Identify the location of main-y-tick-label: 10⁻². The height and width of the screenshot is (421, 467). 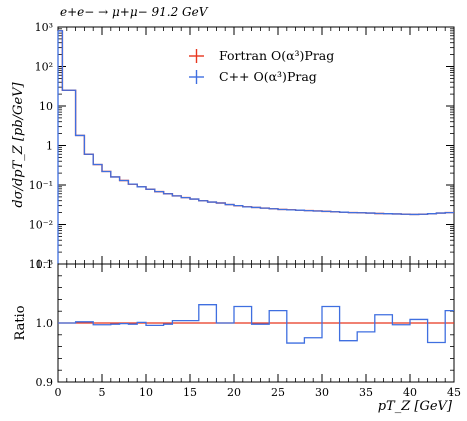
(41, 225).